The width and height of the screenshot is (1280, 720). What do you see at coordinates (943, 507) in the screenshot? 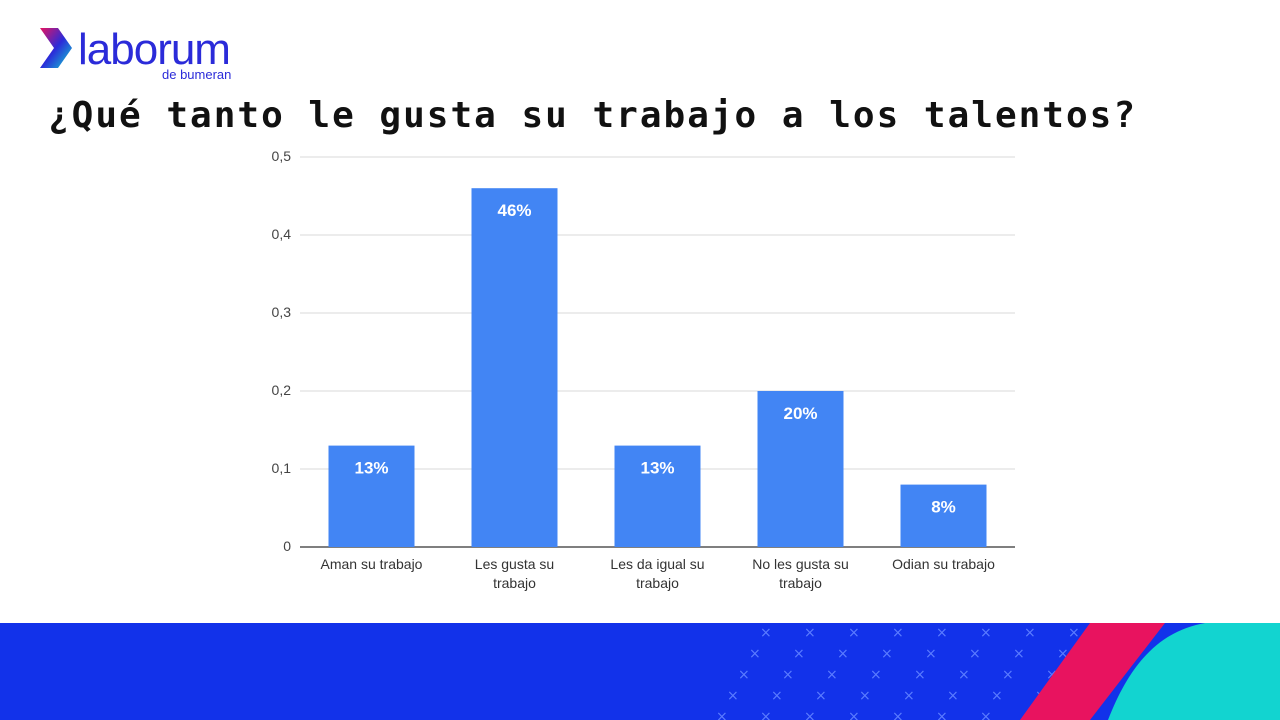
I see `data-label: 8%` at bounding box center [943, 507].